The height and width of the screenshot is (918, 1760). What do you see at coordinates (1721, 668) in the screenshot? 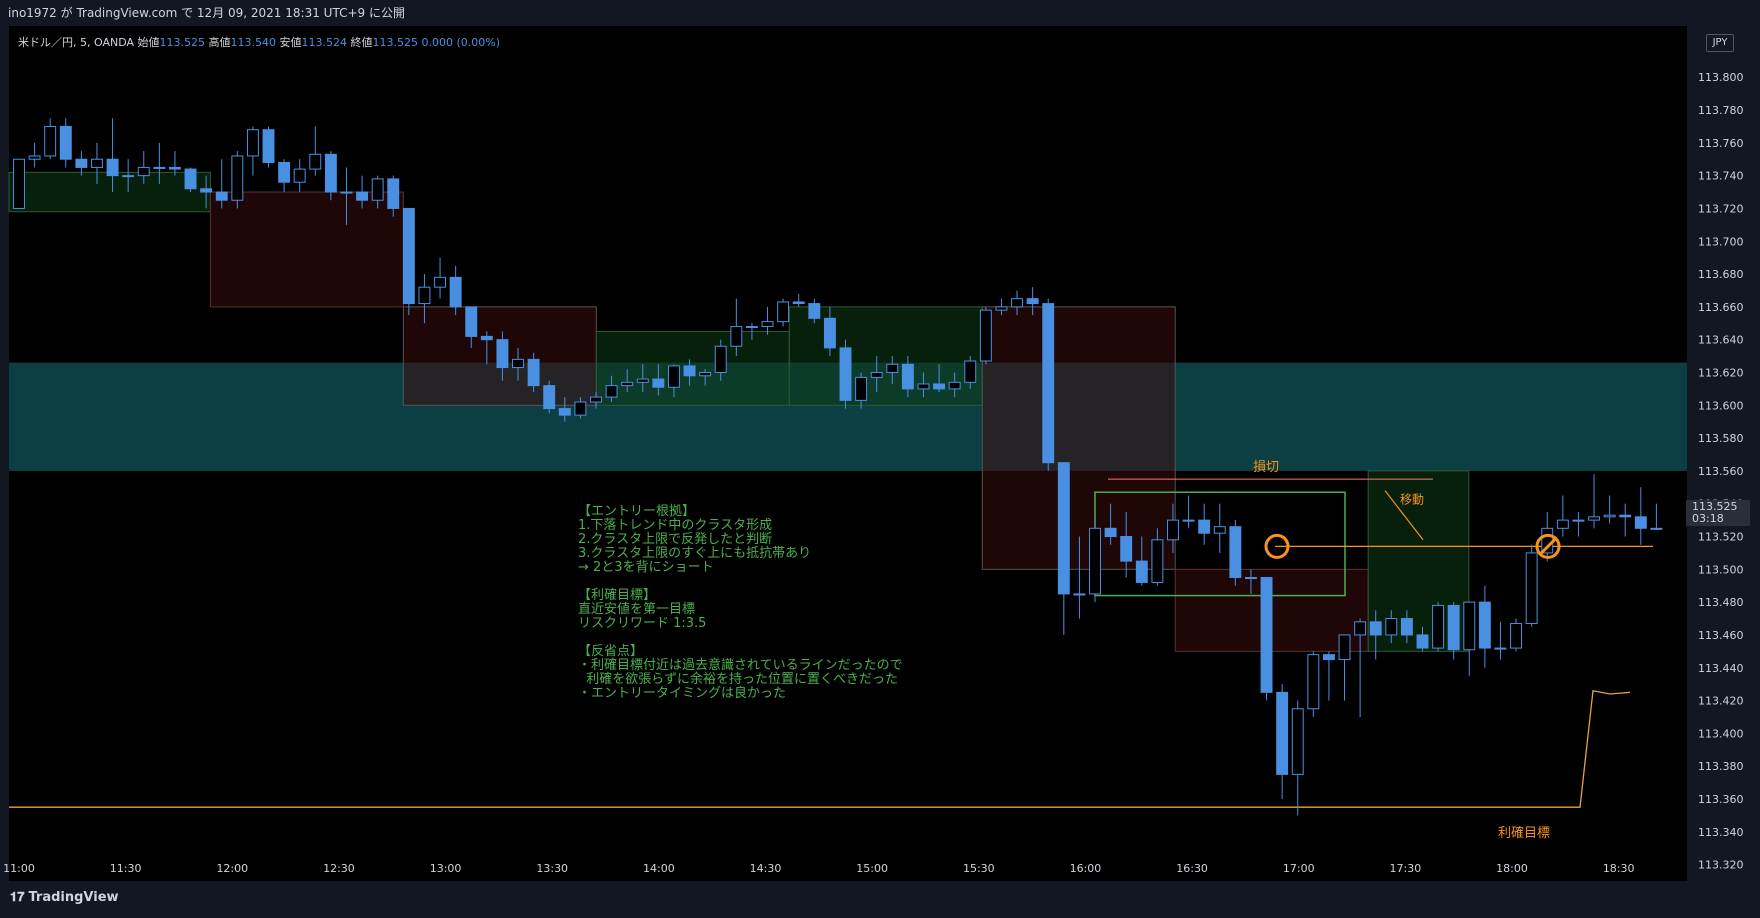
I see `price-tick: 113.440` at bounding box center [1721, 668].